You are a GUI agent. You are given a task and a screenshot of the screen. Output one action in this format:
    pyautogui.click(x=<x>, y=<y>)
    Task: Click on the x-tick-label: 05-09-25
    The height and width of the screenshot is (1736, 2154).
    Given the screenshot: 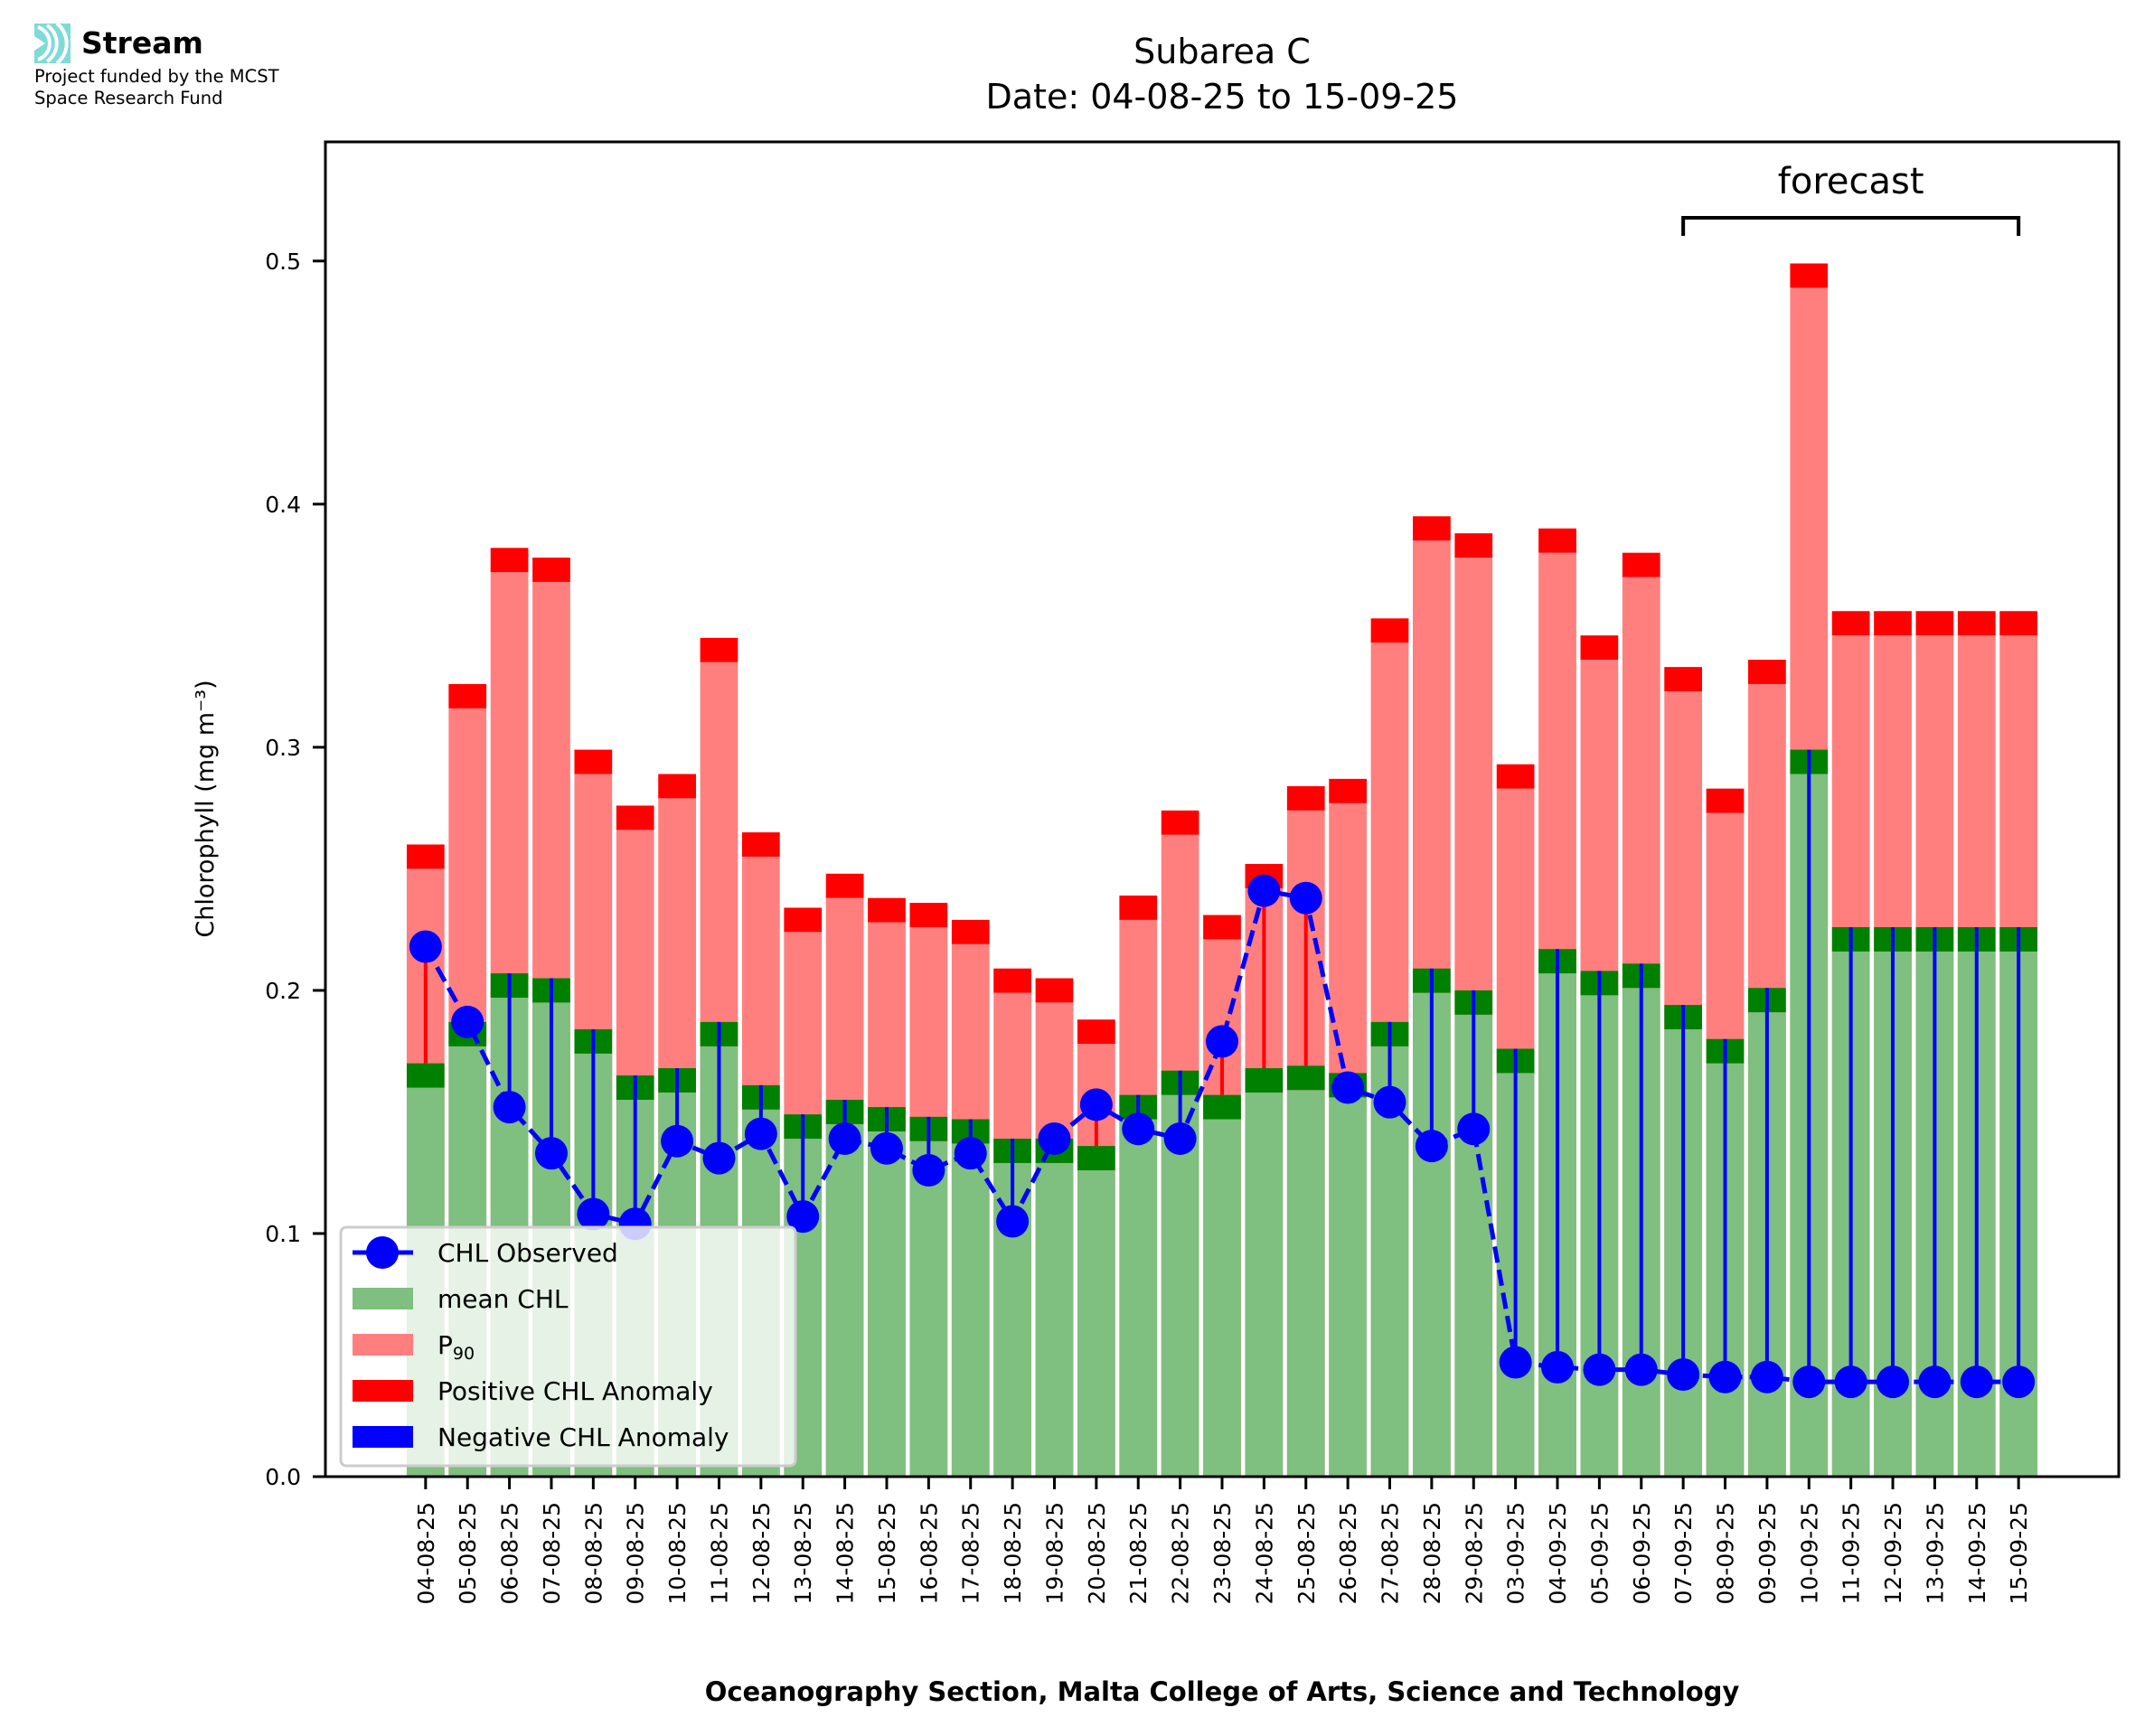 What is the action you would take?
    pyautogui.click(x=1599, y=1553)
    